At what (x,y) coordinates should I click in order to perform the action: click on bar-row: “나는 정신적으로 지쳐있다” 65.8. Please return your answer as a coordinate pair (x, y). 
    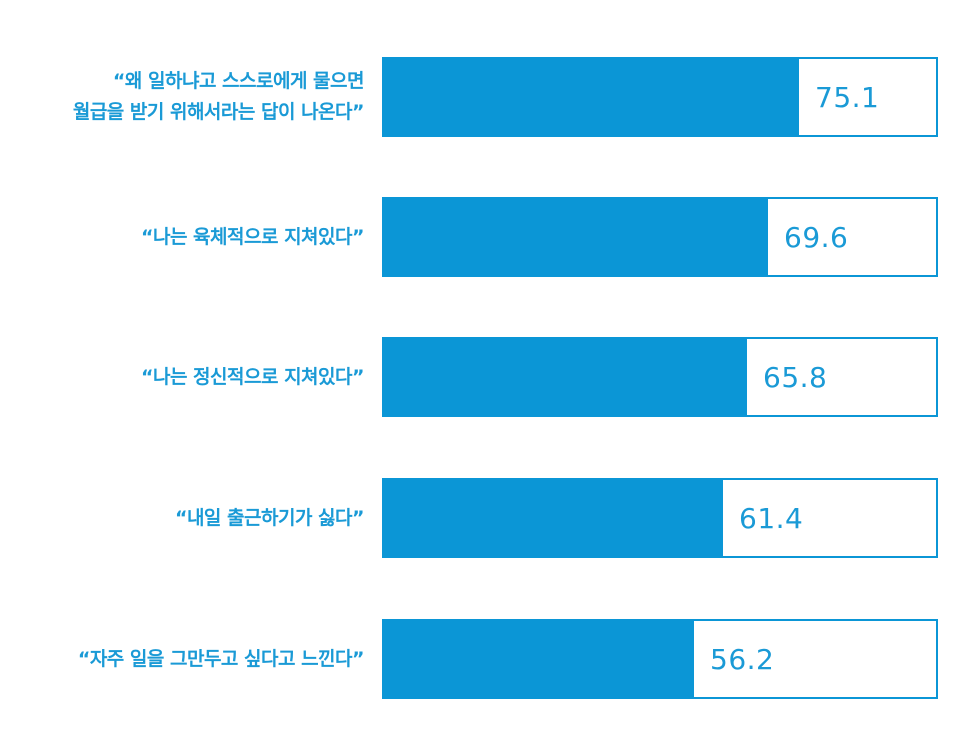
    Looking at the image, I should click on (479, 377).